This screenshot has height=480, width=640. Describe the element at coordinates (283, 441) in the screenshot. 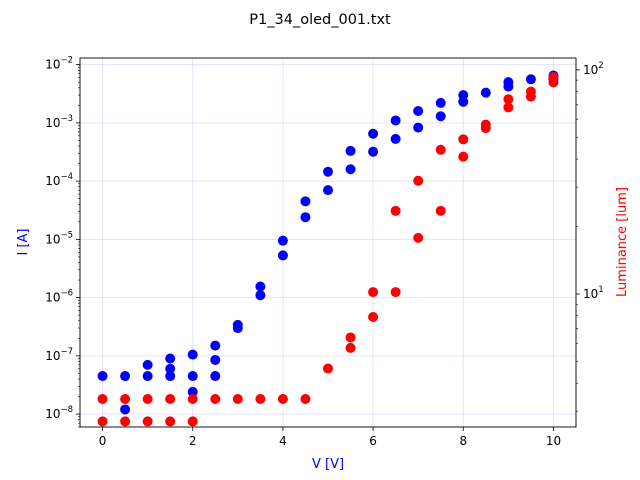

I see `x-tick-label: 4` at that location.